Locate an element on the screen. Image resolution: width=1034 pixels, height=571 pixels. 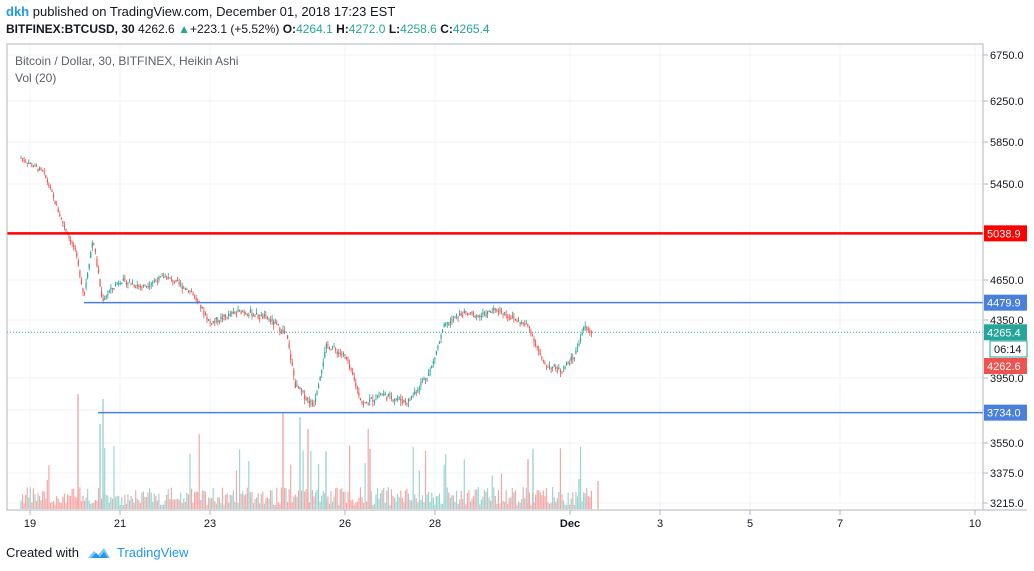
open-label: O: is located at coordinates (289, 29).